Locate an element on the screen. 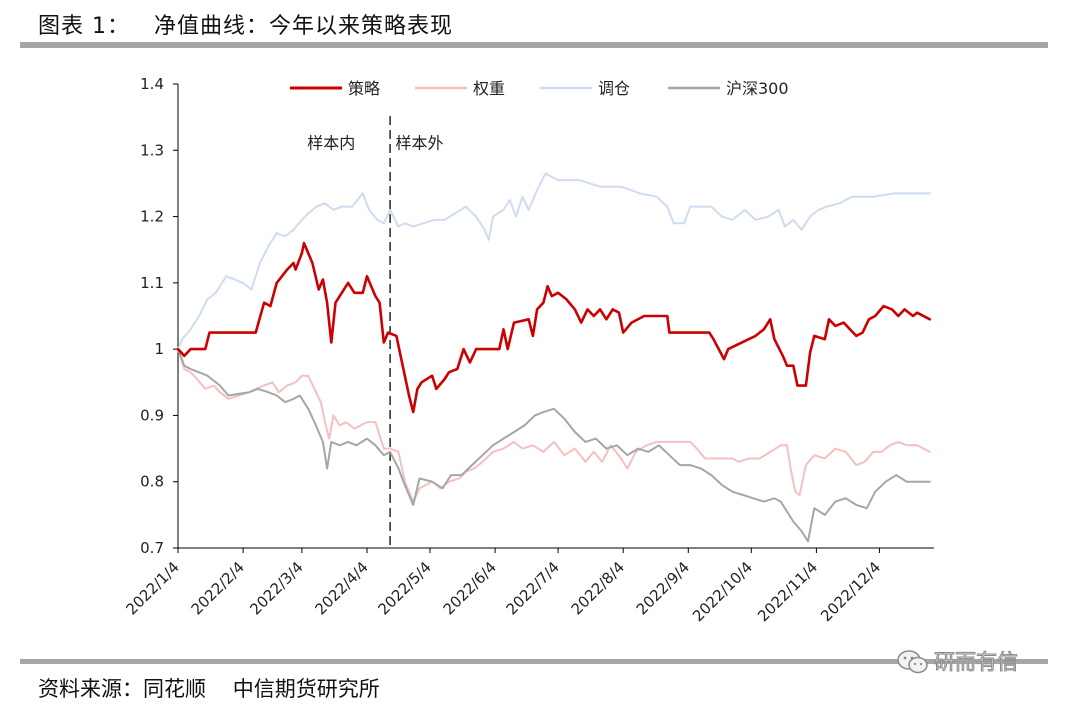 The image size is (1080, 711). y-tick-label: 1.2 is located at coordinates (152, 217).